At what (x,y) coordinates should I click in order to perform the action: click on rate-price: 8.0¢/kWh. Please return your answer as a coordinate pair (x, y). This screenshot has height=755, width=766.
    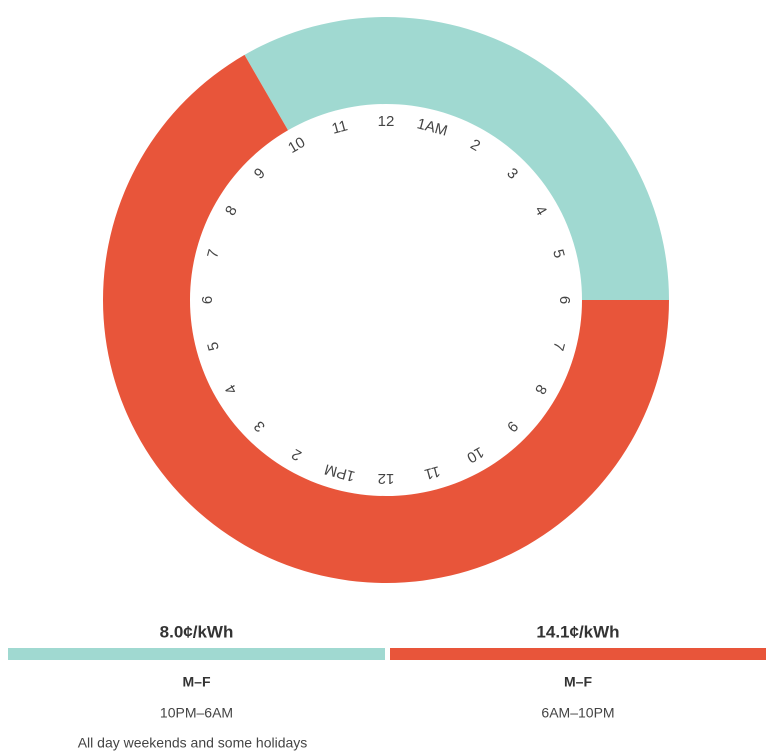
    Looking at the image, I should click on (197, 631).